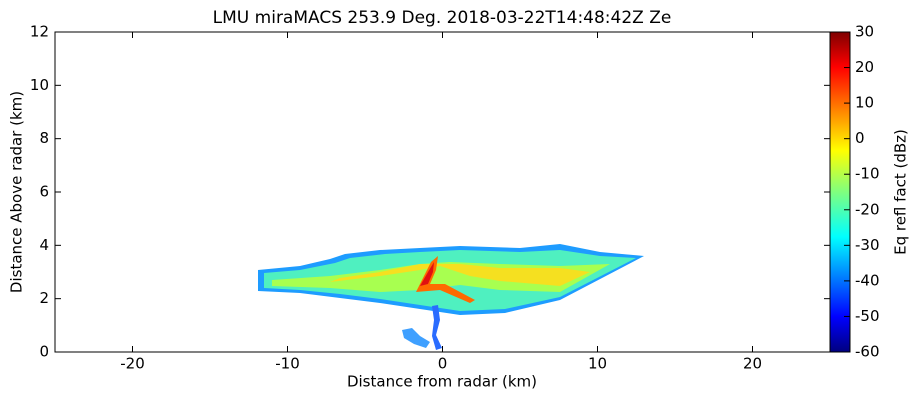 The image size is (919, 400). What do you see at coordinates (44, 138) in the screenshot?
I see `y-tick-label: 8` at bounding box center [44, 138].